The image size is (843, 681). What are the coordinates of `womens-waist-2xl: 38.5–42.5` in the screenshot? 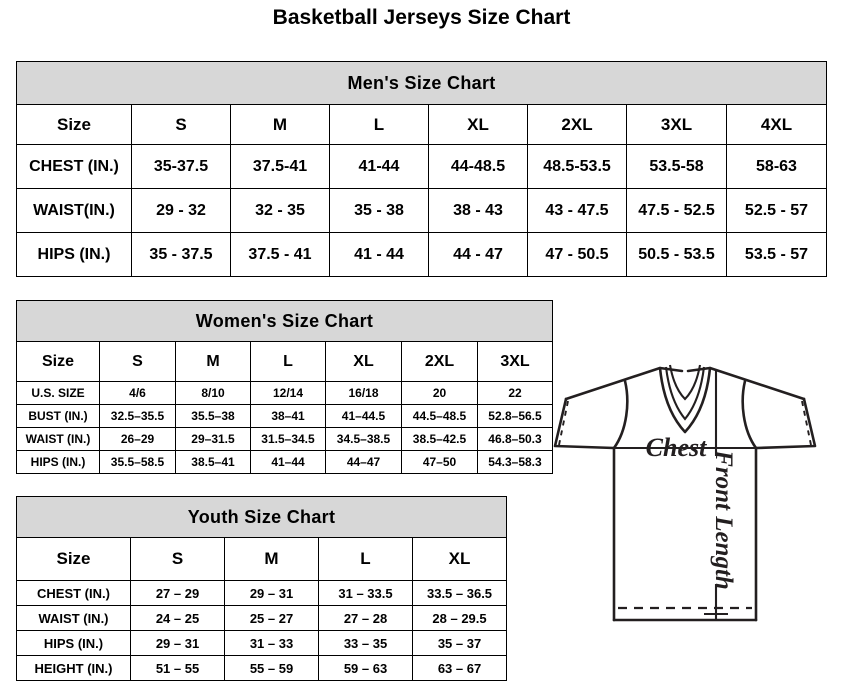 It's located at (439, 439).